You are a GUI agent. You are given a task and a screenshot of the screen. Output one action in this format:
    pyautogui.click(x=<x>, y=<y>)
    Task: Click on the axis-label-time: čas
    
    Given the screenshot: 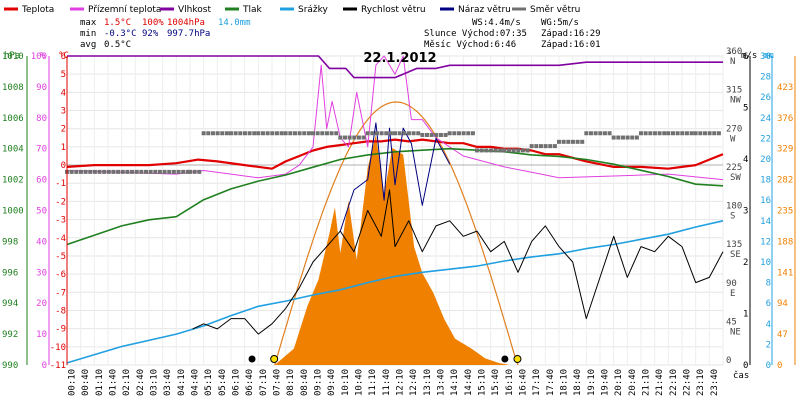 What is the action you would take?
    pyautogui.click(x=741, y=375)
    